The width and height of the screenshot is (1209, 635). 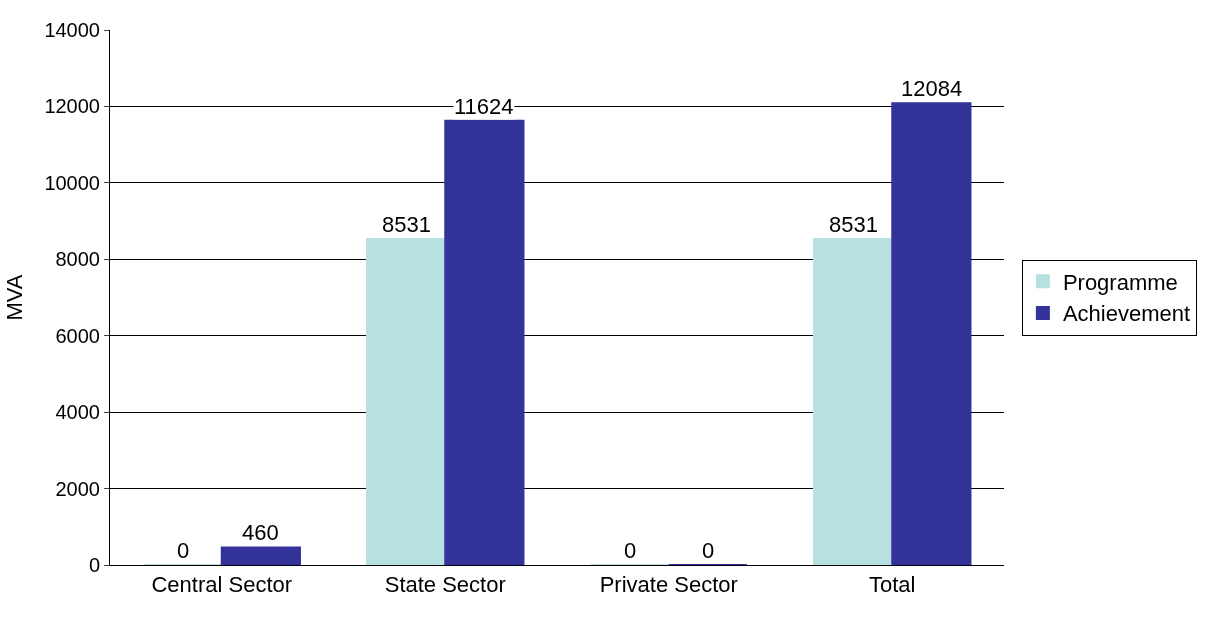 I want to click on data-label: 11624, so click(x=484, y=106).